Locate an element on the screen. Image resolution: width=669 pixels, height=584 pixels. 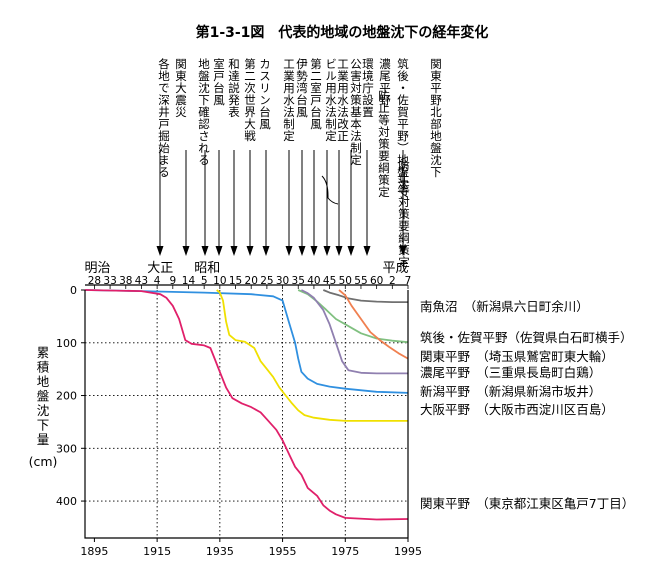
event-label: 筑後・佐賀平野）地盤沈下 is located at coordinates (403, 129).